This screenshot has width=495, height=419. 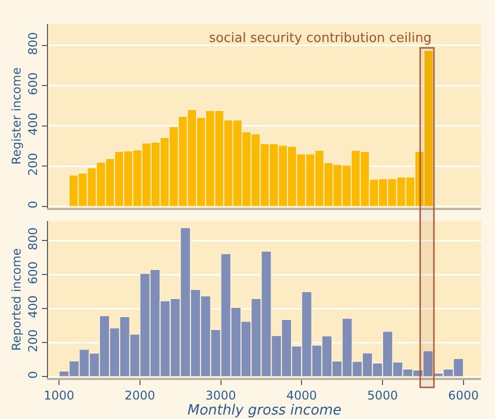 I want to click on x-tick-label: 6000, so click(x=463, y=395).